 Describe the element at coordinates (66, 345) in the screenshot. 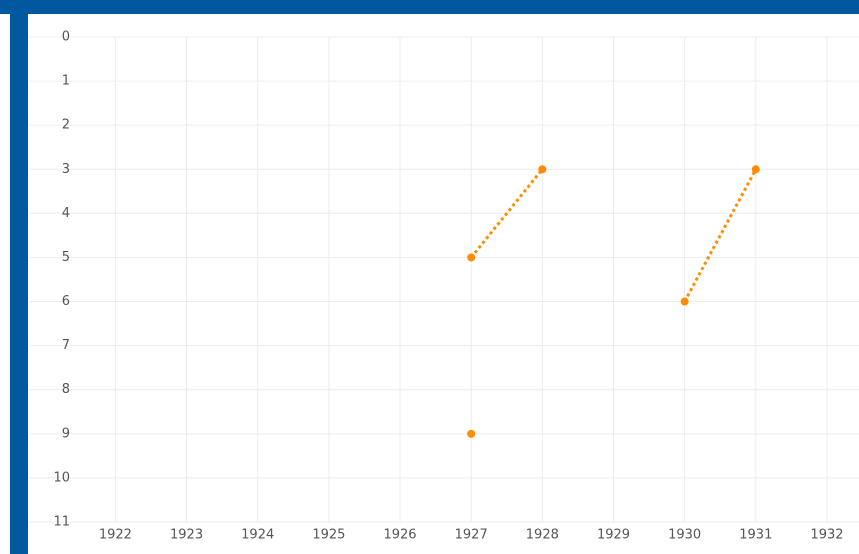

I see `y-tick-label: 7` at that location.